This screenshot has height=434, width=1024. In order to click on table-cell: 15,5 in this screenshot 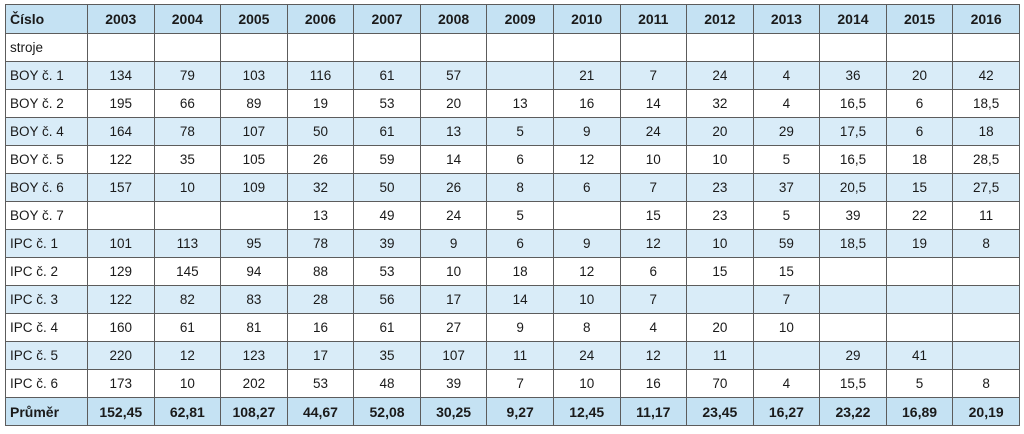, I will do `click(853, 383)`.